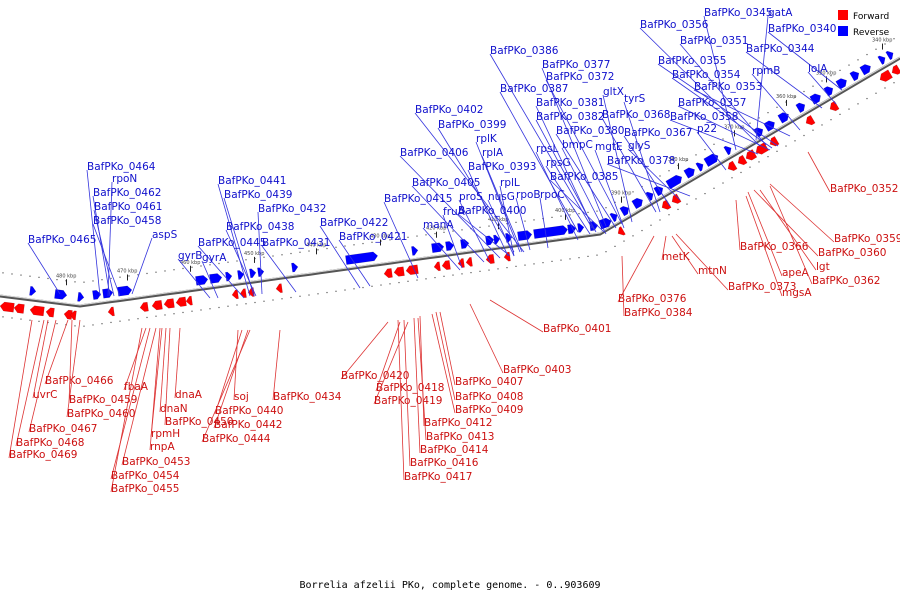 The image size is (900, 600). Describe the element at coordinates (436, 229) in the screenshot. I see `scale-tick-label: 420 kbp` at that location.